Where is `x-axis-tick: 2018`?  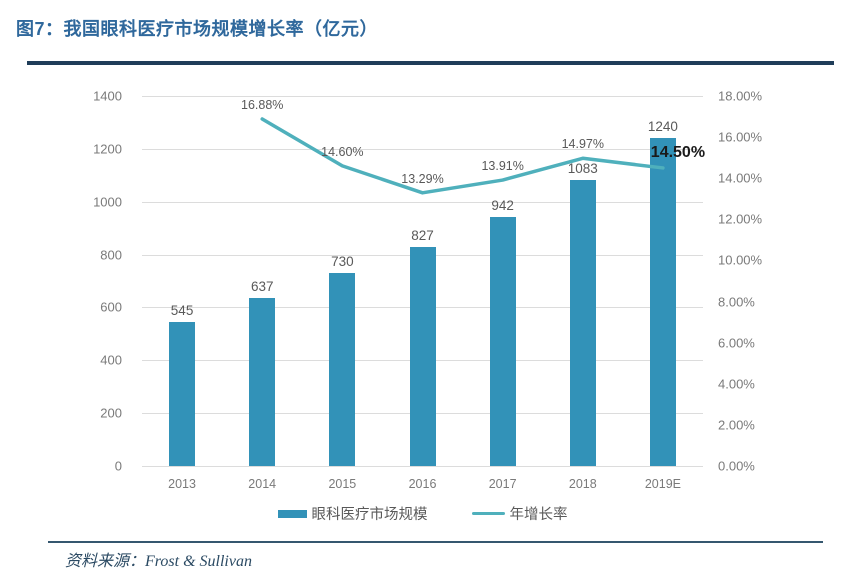 x-axis-tick: 2018 is located at coordinates (582, 484).